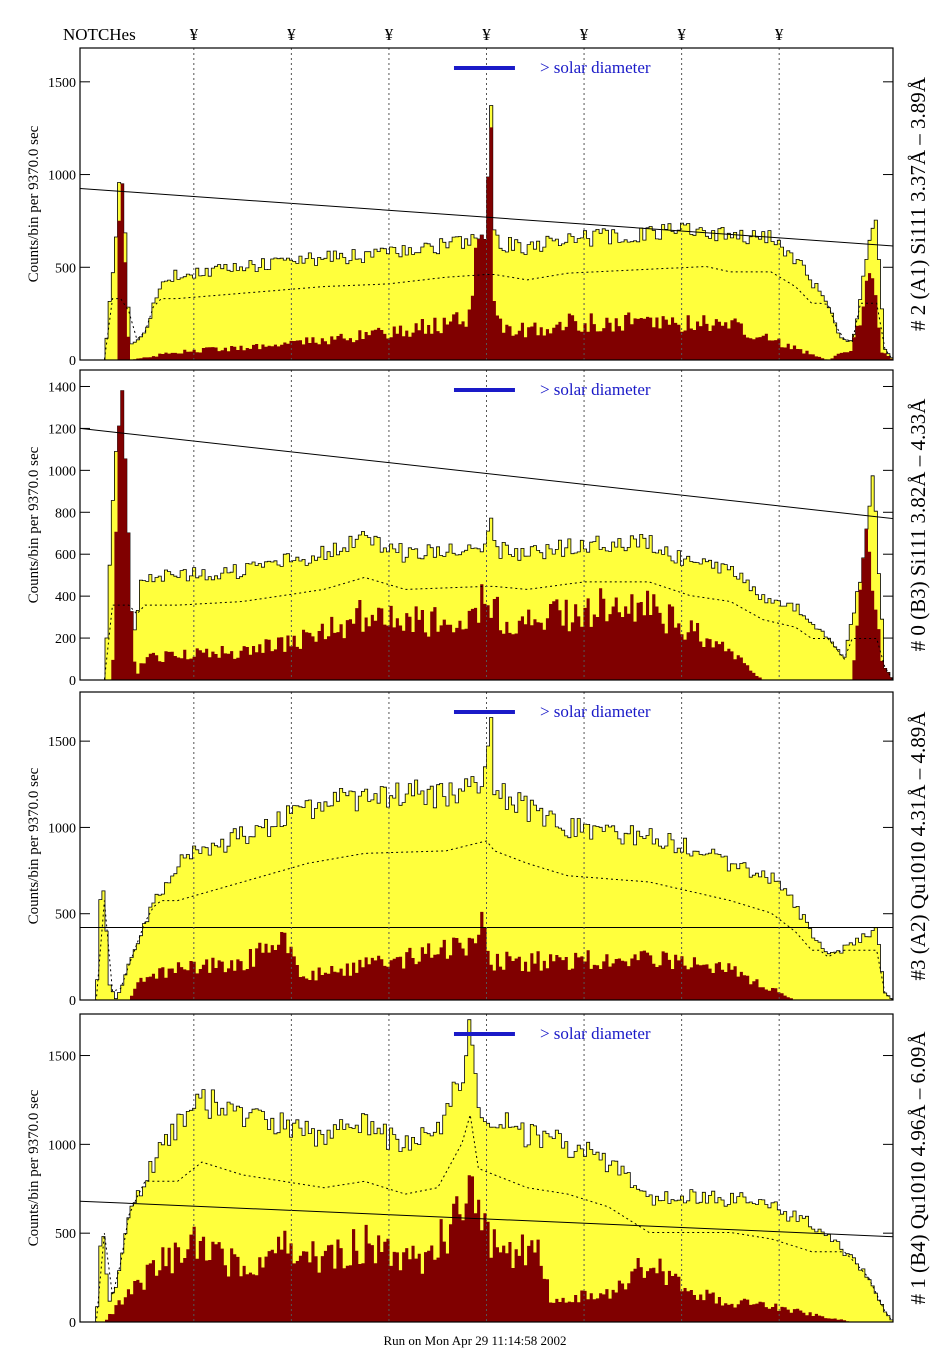 This screenshot has width=948, height=1357. I want to click on notch-mark-6: ¥, so click(681, 34).